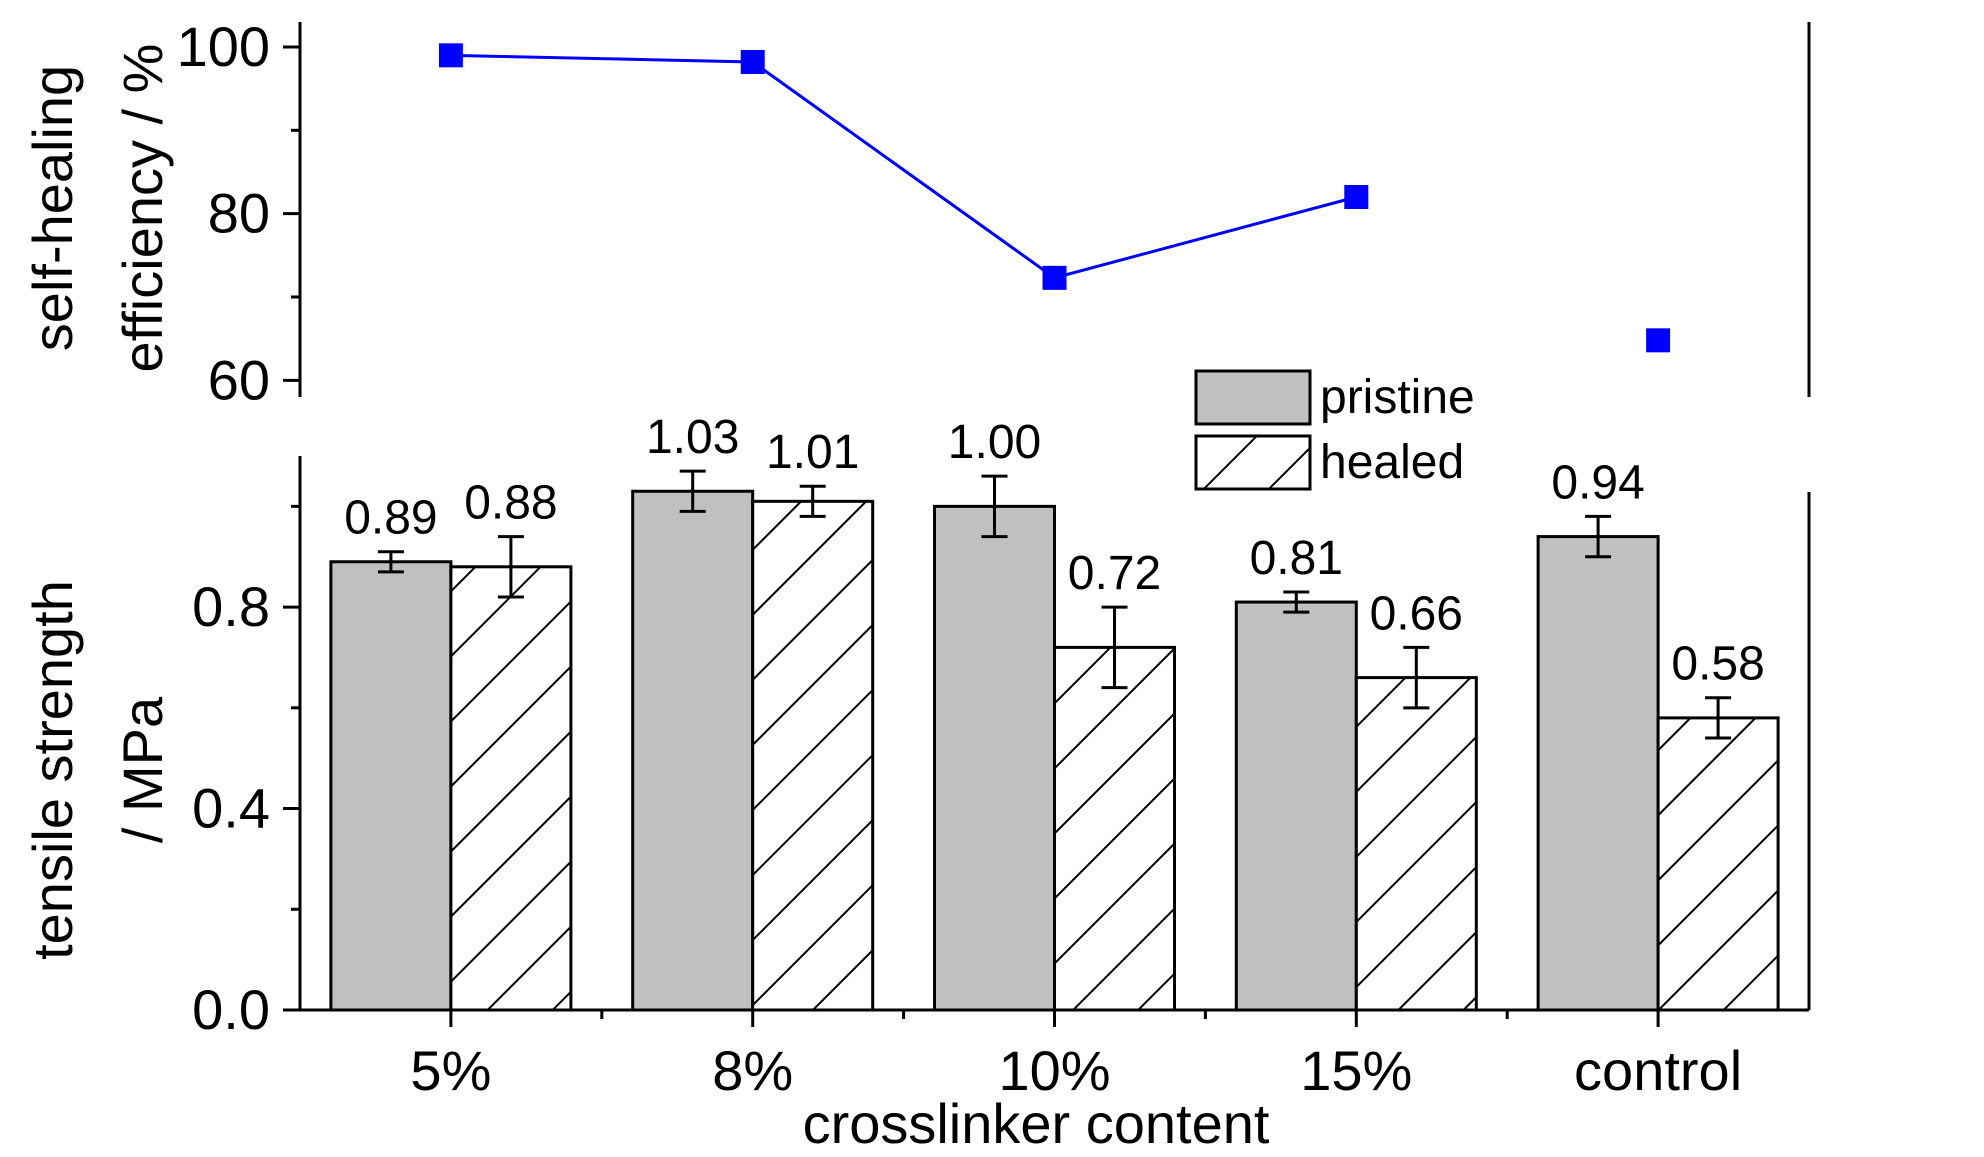 This screenshot has height=1157, width=1984. I want to click on efficiency-y-tick-label: 80, so click(239, 213).